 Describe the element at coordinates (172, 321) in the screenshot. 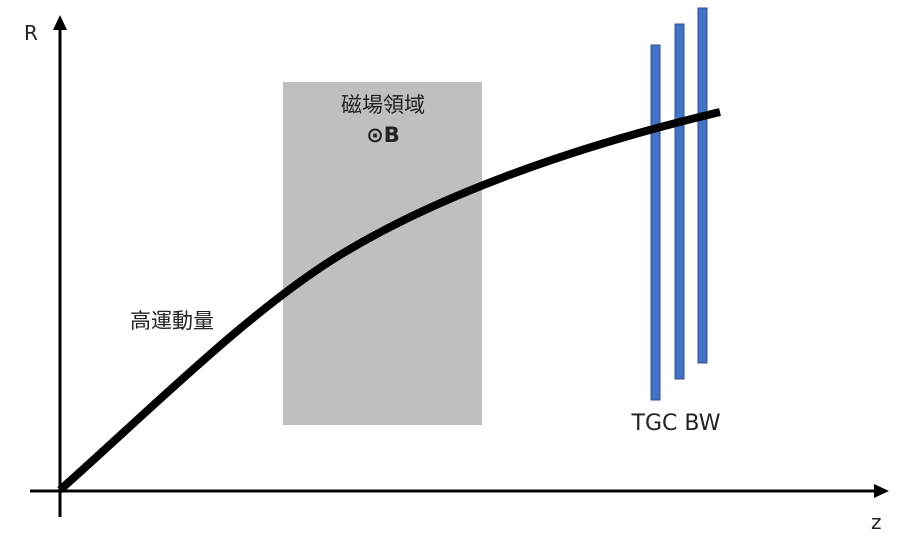

I see `trajectory-label: 高運動量` at that location.